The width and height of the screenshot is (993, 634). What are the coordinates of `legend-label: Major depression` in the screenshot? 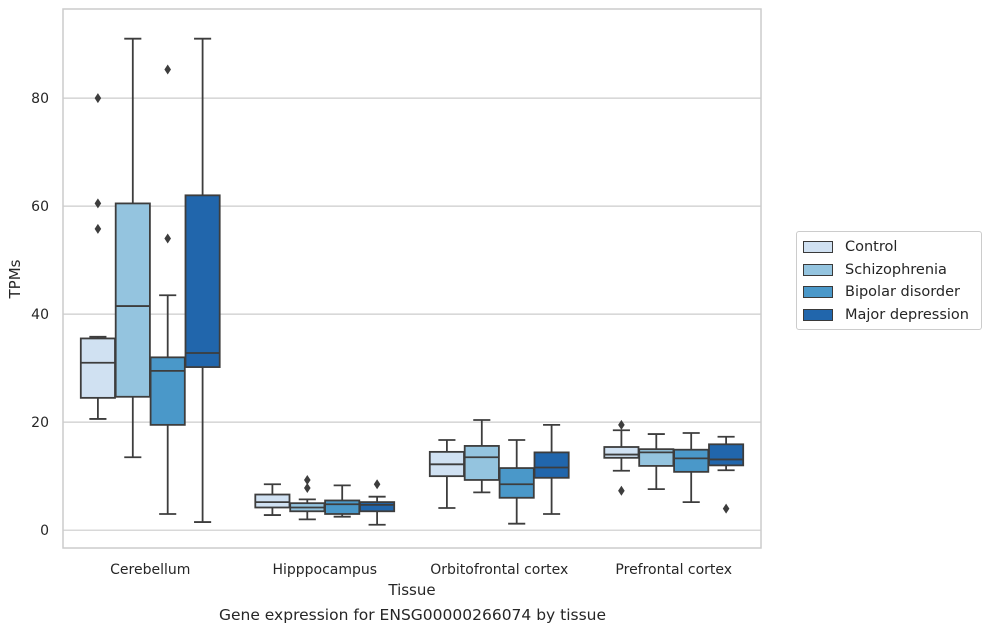 It's located at (907, 314).